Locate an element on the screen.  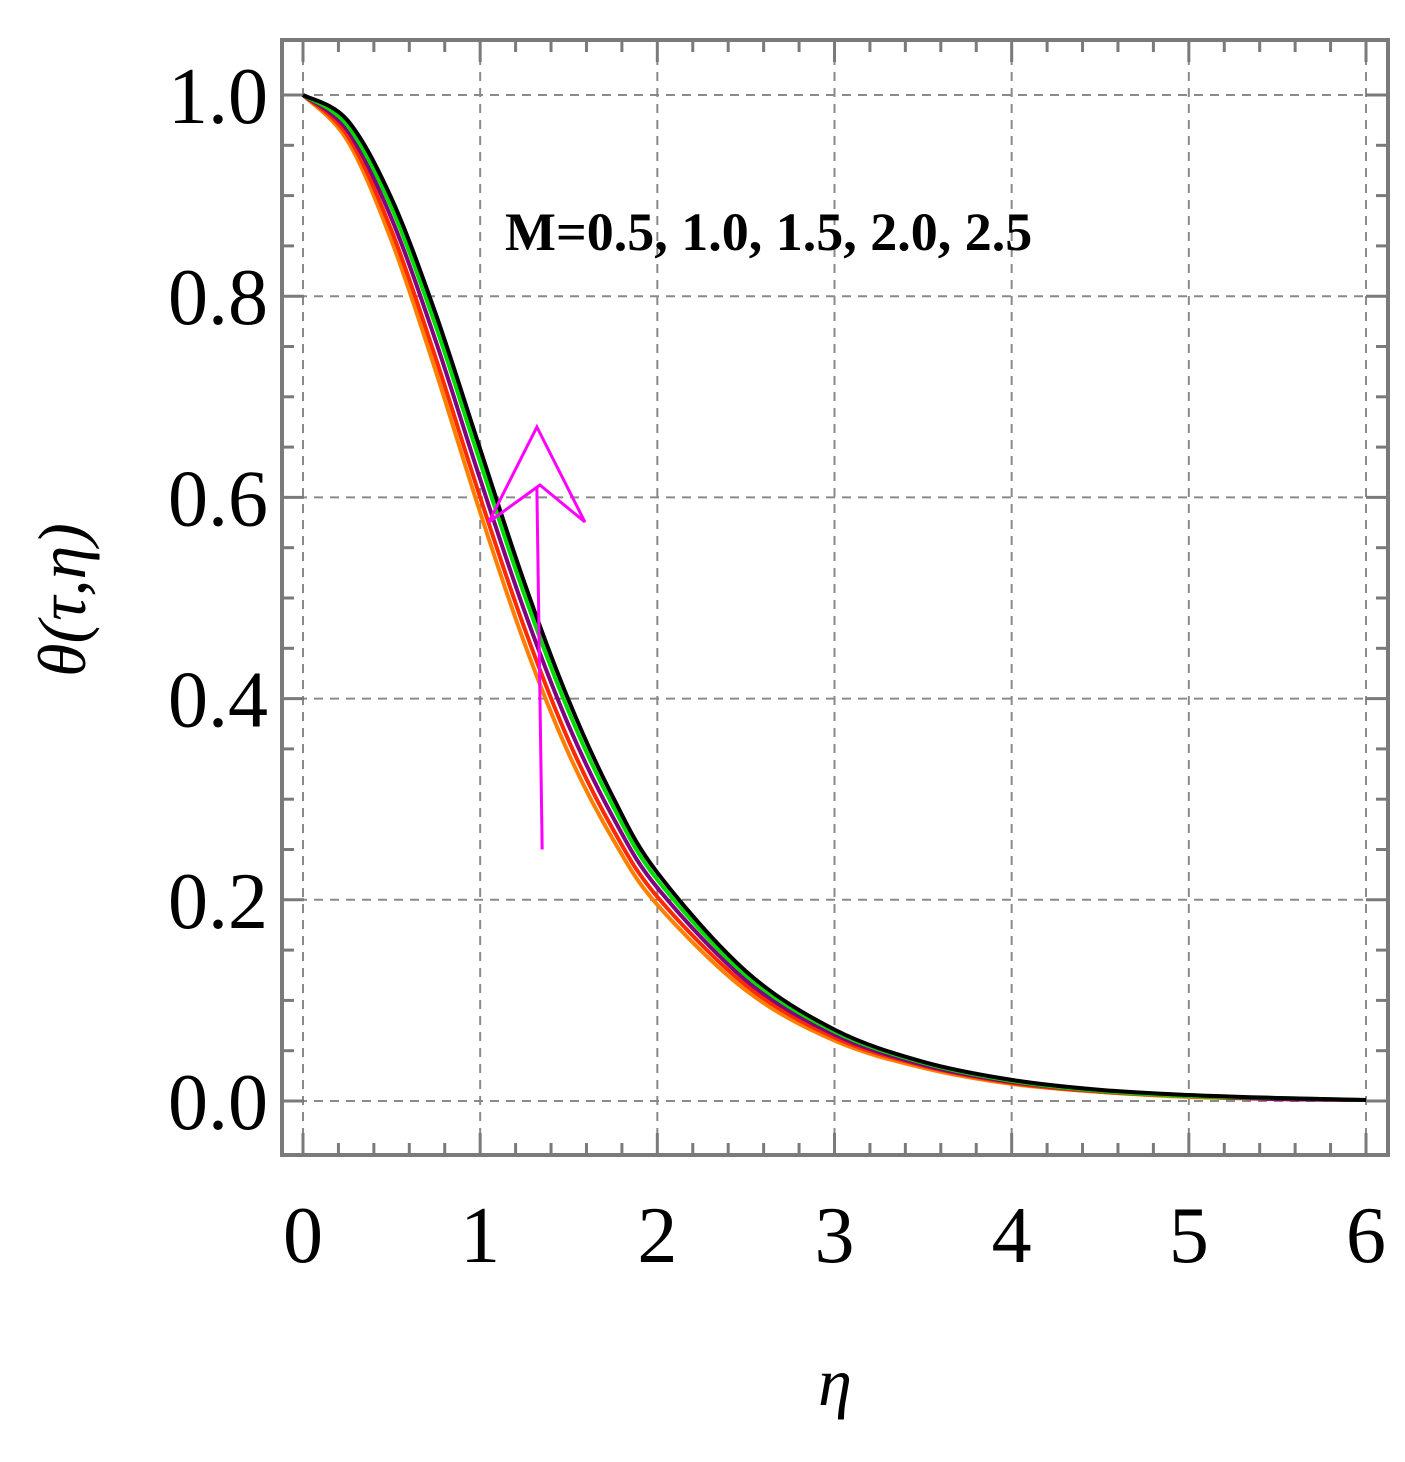
y-tick-label: 0.4 is located at coordinates (218, 701).